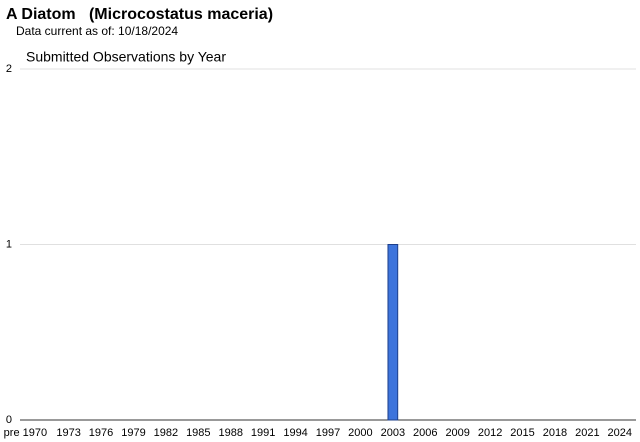 The width and height of the screenshot is (640, 442). What do you see at coordinates (97, 31) in the screenshot?
I see `chart-subtitle: Data current as of: 10/18/2024` at bounding box center [97, 31].